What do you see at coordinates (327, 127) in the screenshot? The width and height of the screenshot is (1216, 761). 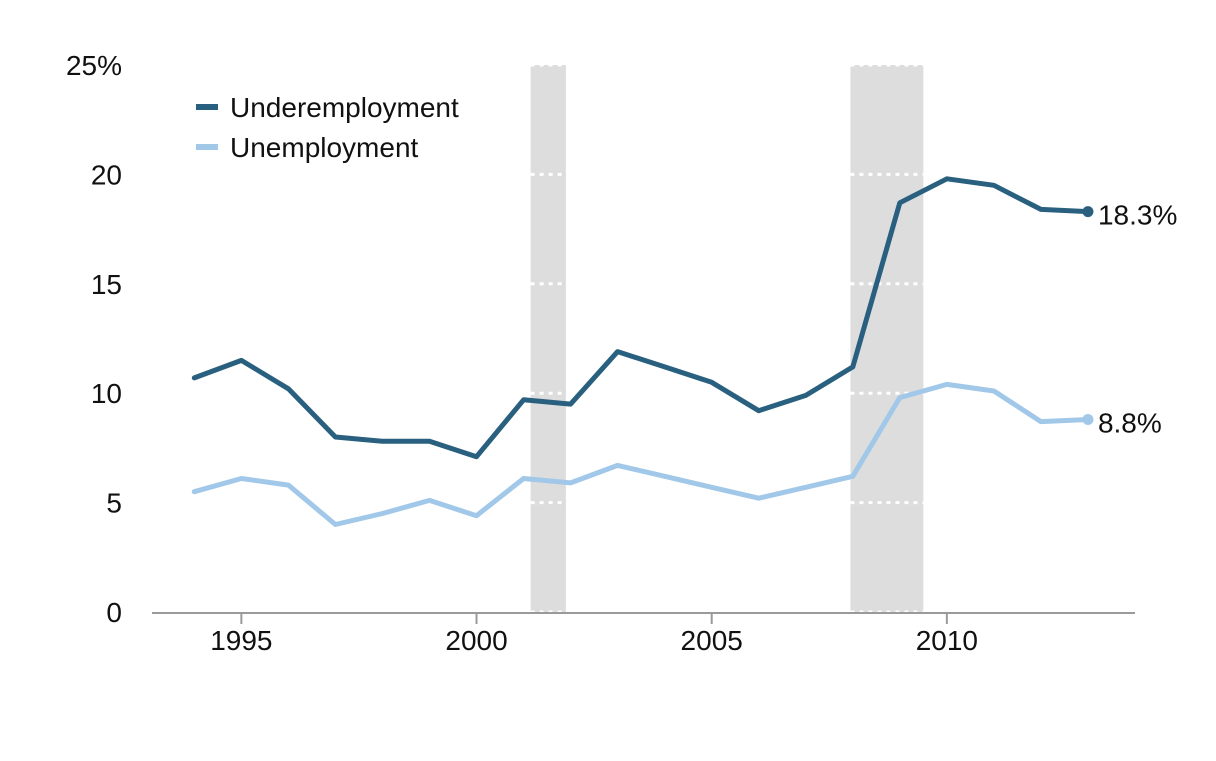 I see `legend: Underemployment Unemployment` at bounding box center [327, 127].